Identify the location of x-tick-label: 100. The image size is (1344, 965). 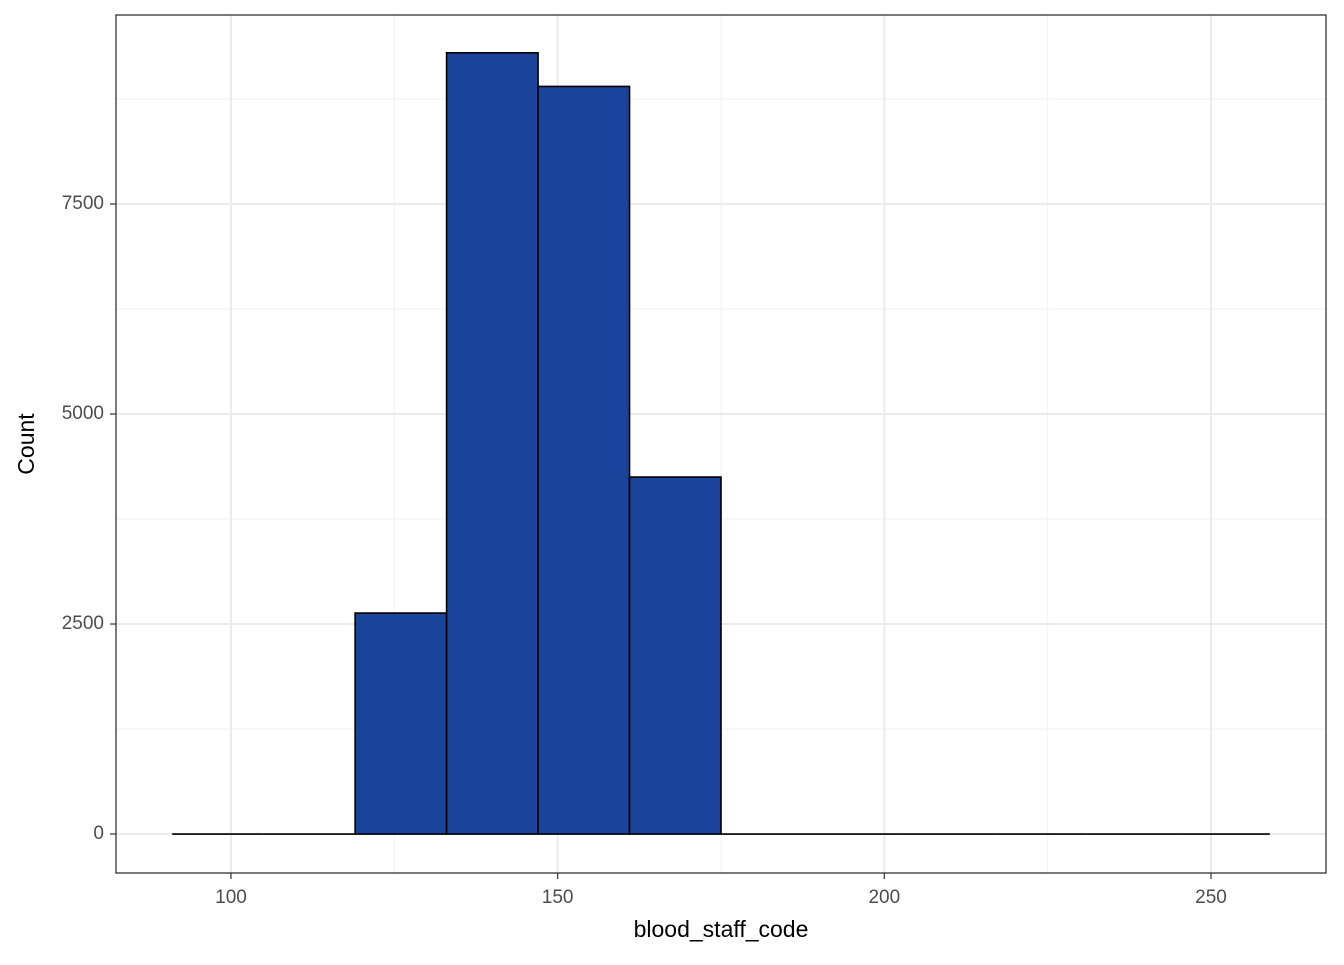
(231, 897).